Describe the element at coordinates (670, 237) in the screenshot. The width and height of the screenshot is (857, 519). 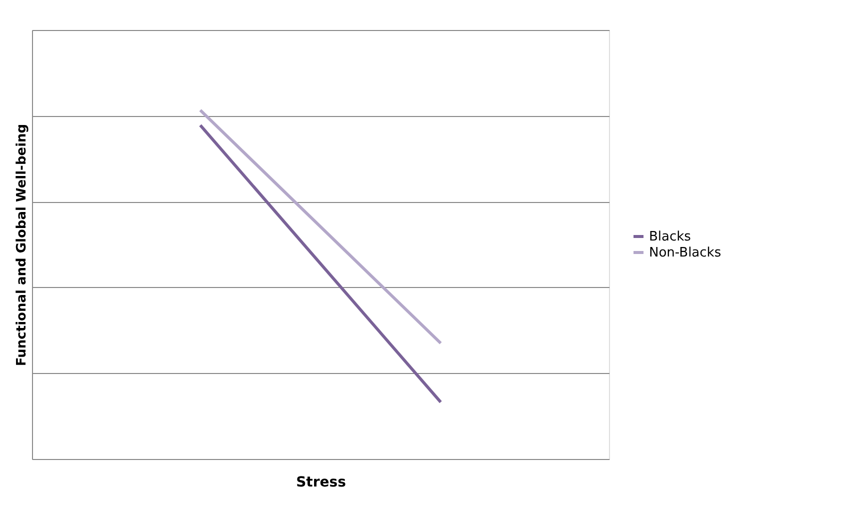
I see `legend-label: Blacks` at that location.